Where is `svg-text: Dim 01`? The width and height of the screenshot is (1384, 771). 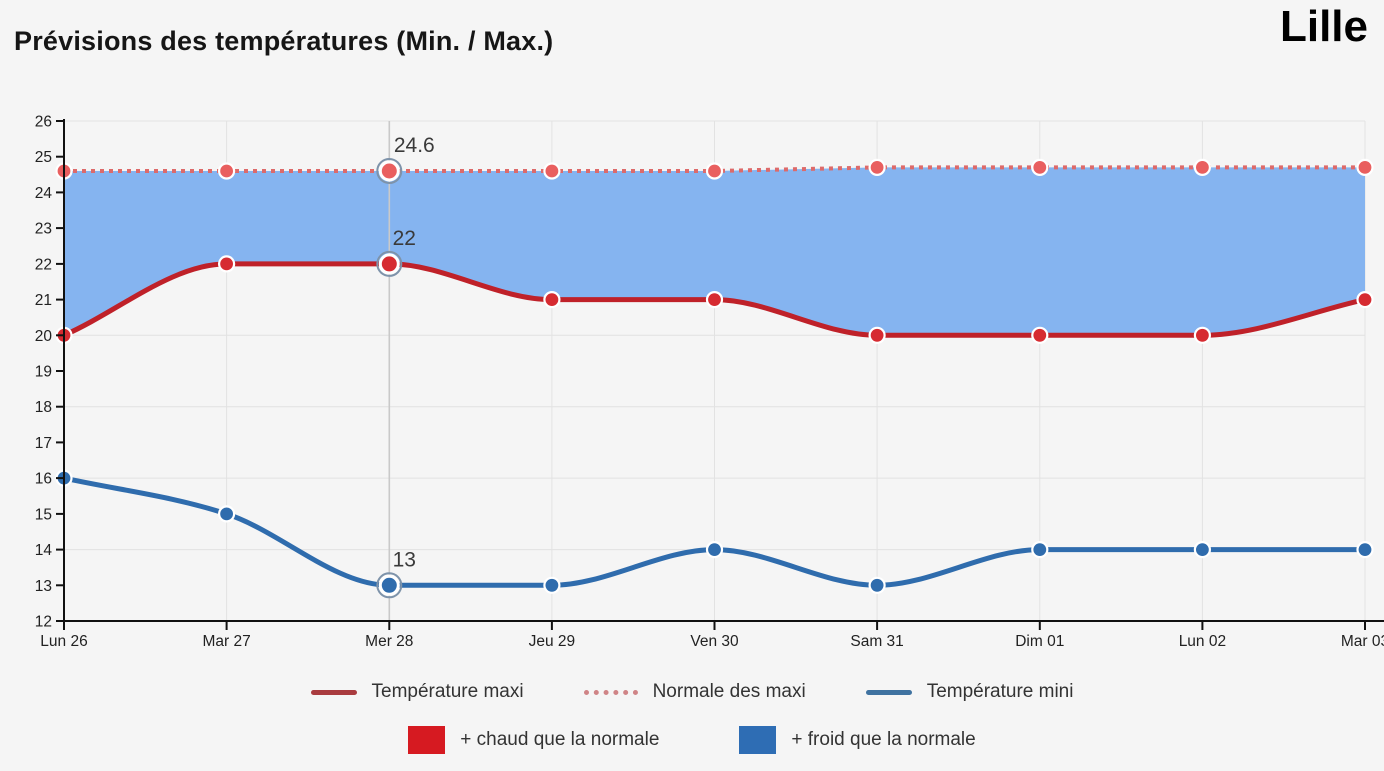
svg-text: Dim 01 is located at coordinates (1039, 641).